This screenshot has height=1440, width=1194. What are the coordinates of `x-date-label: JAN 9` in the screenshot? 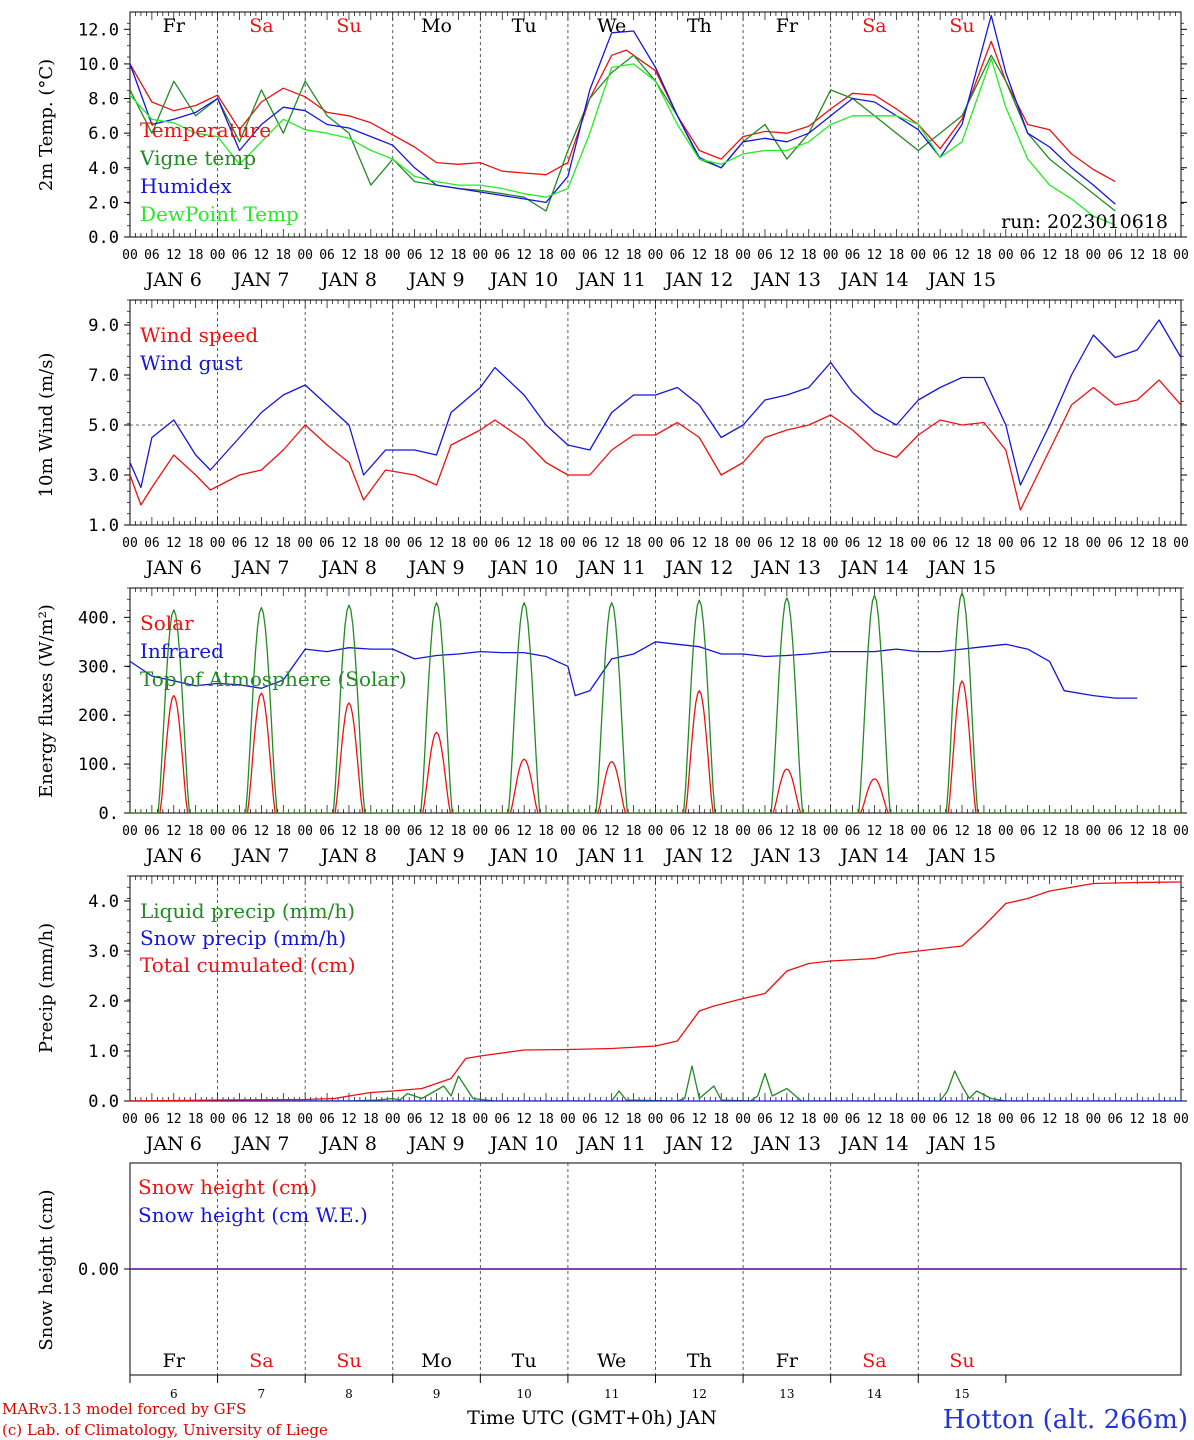 It's located at (435, 1144).